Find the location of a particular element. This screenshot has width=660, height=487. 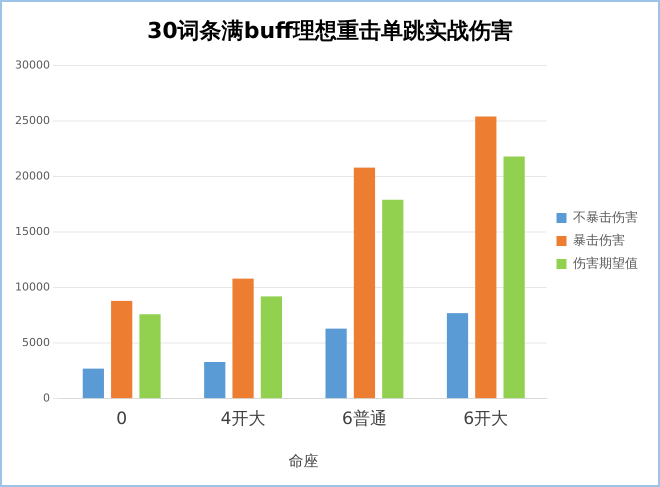

x-tick-label: 4开大 is located at coordinates (243, 419).